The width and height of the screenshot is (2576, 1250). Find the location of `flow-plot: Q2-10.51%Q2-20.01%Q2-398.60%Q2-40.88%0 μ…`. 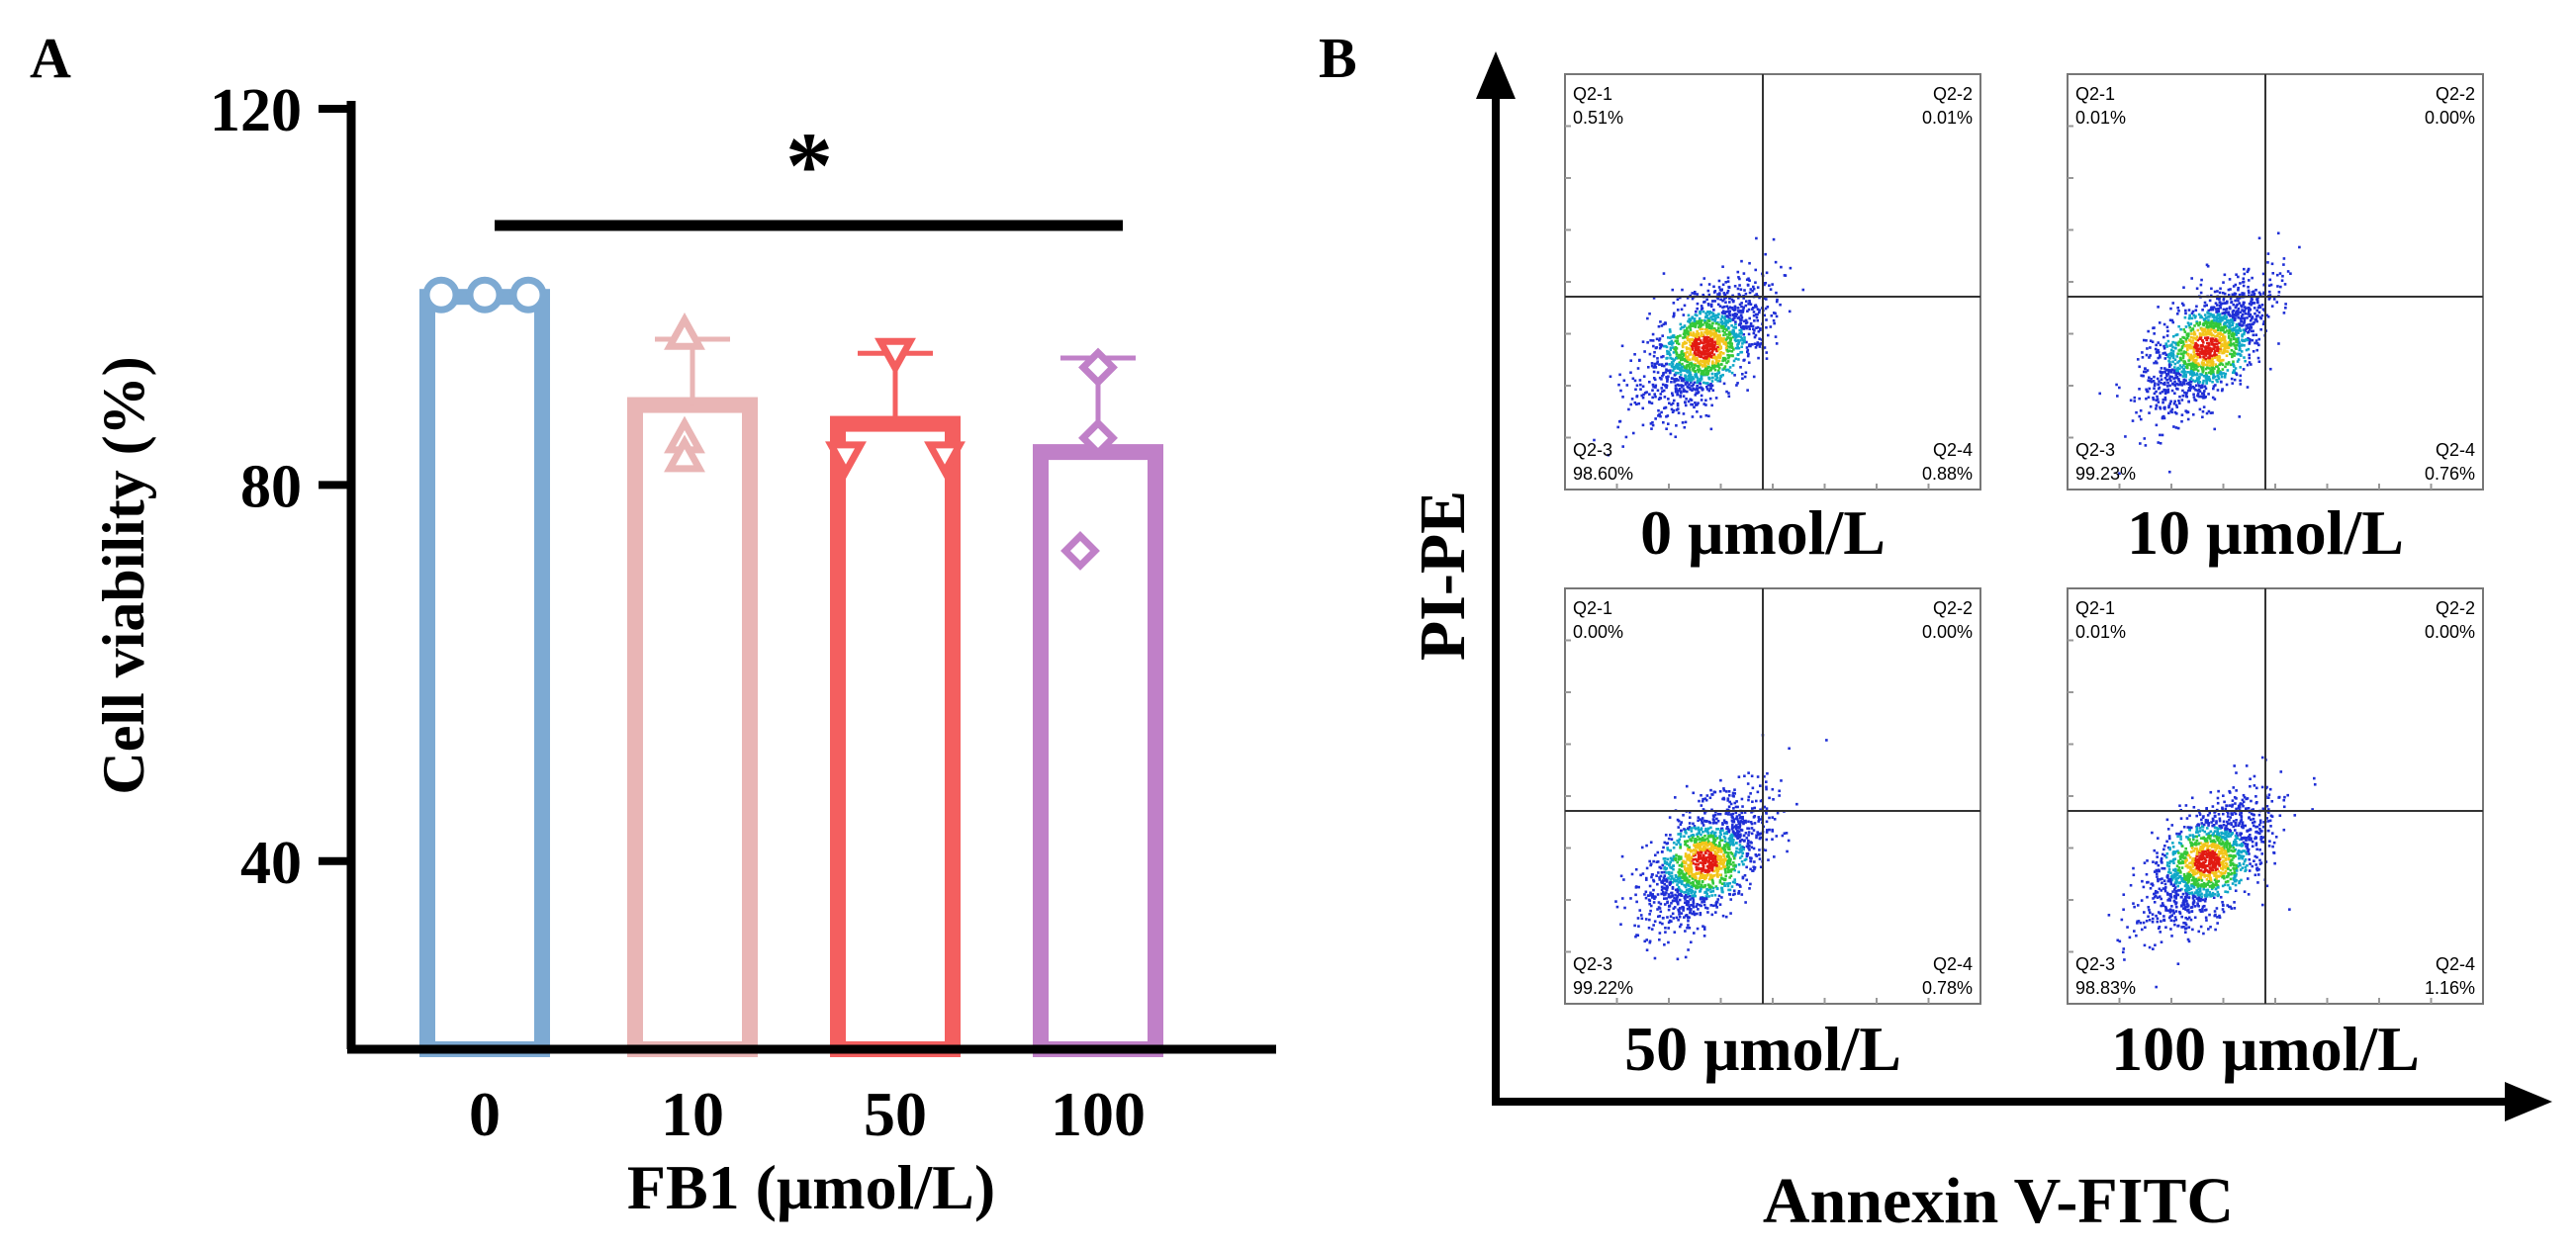

flow-plot: Q2-10.51%Q2-20.01%Q2-398.60%Q2-40.88%0 μ… is located at coordinates (1773, 321).